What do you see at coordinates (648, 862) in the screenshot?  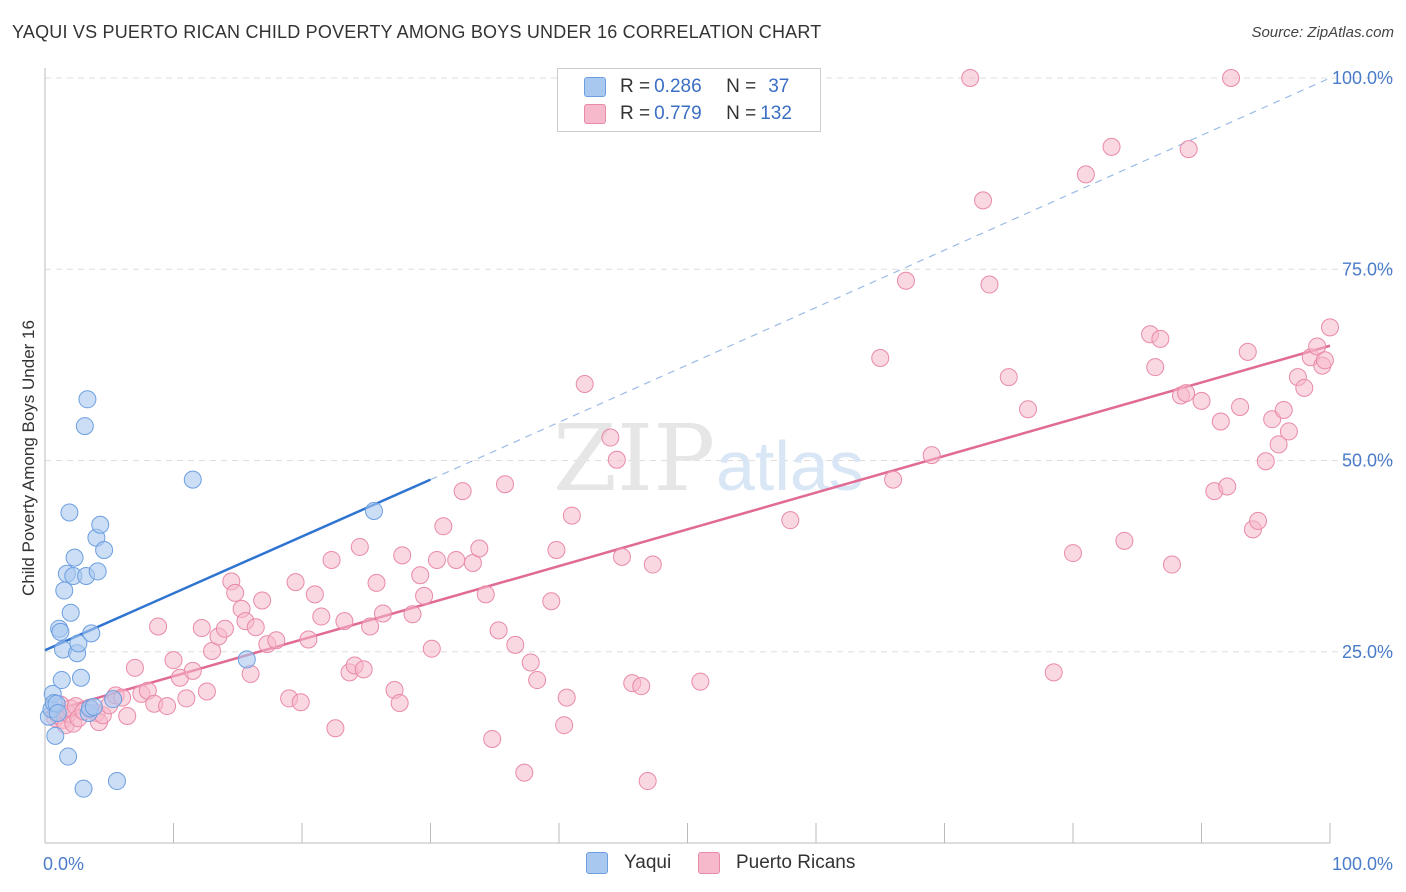 I see `bottom-legend-label-yaqui: Yaqui` at bounding box center [648, 862].